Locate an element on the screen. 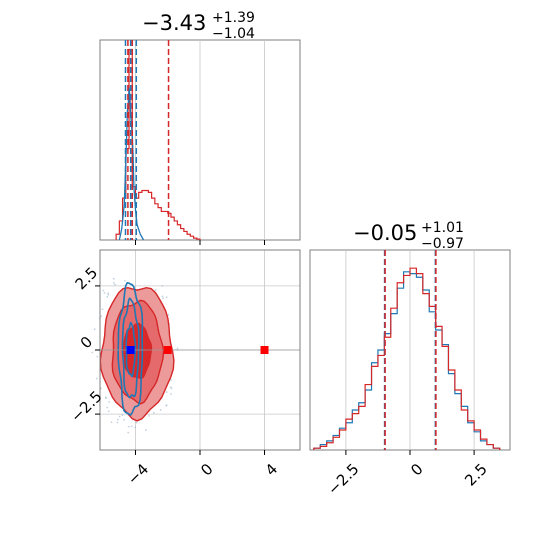 The height and width of the screenshot is (555, 550). title-bottom-right-lower: −0.97 is located at coordinates (442, 244).